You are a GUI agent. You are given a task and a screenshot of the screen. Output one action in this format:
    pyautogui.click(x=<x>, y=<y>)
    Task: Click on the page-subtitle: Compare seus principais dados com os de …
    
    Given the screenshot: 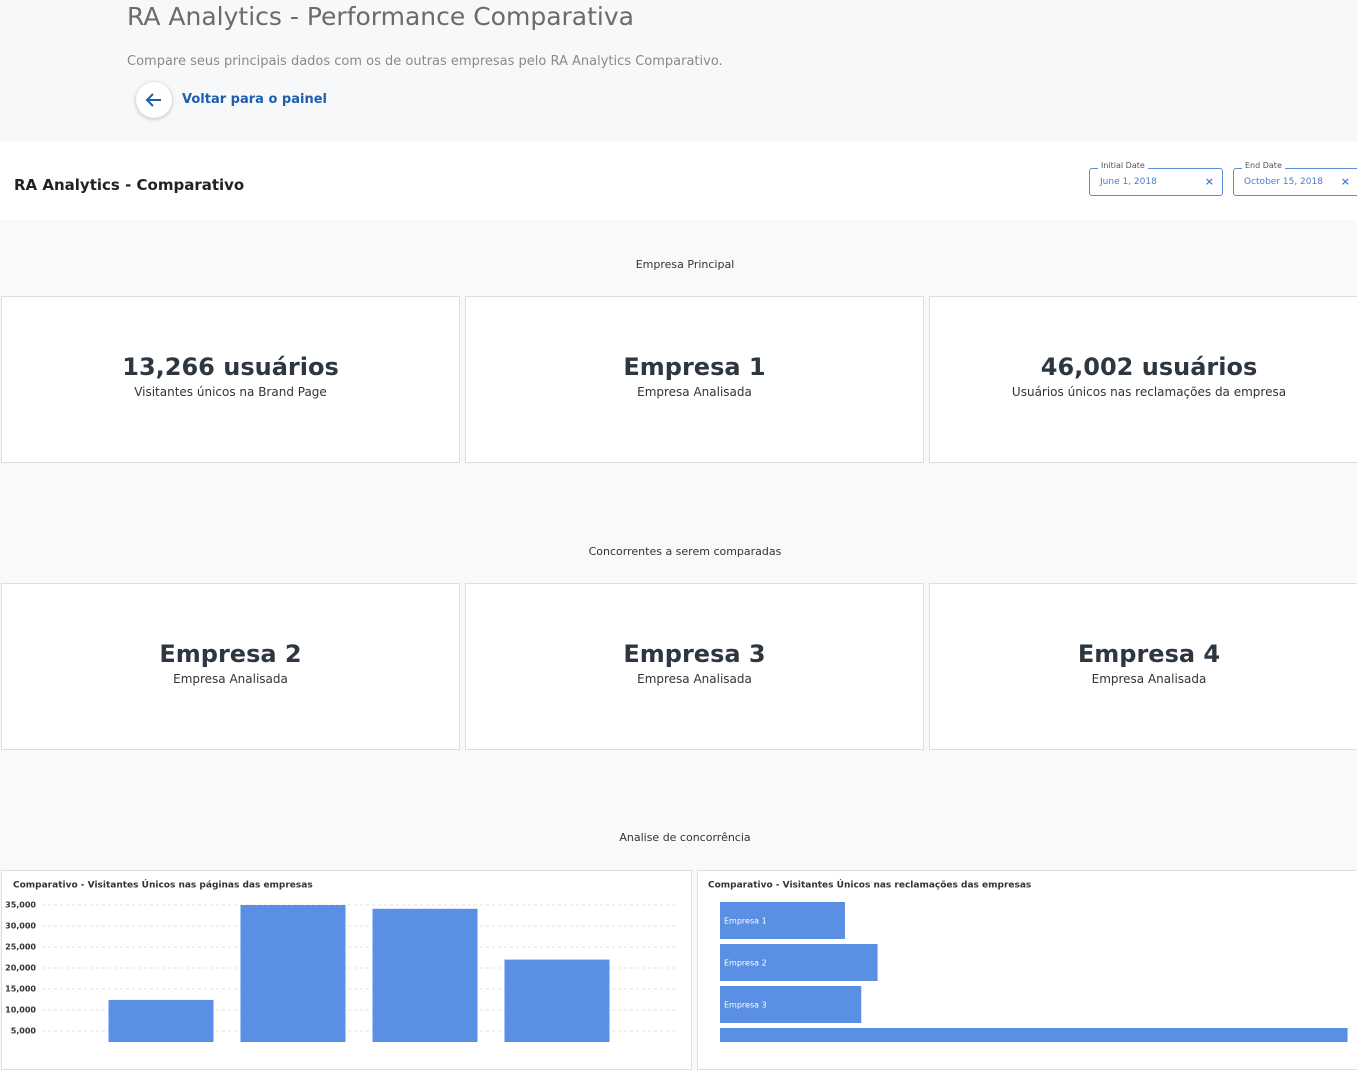 What is the action you would take?
    pyautogui.click(x=425, y=61)
    